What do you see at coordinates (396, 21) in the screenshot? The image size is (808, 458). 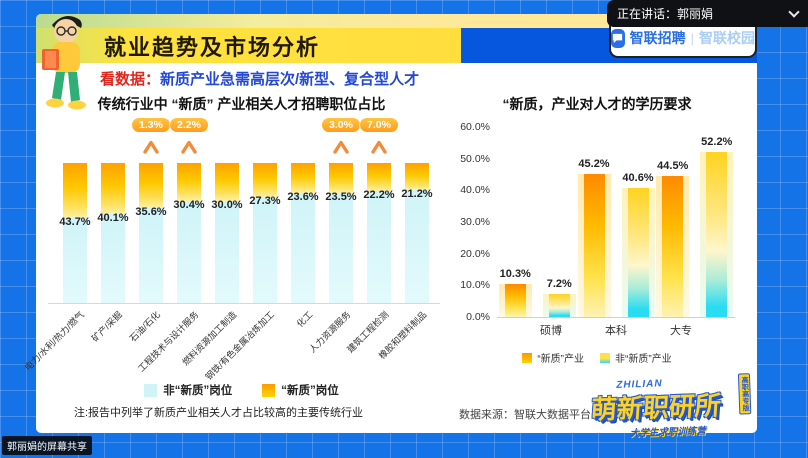 I see `slide-top-strip` at bounding box center [396, 21].